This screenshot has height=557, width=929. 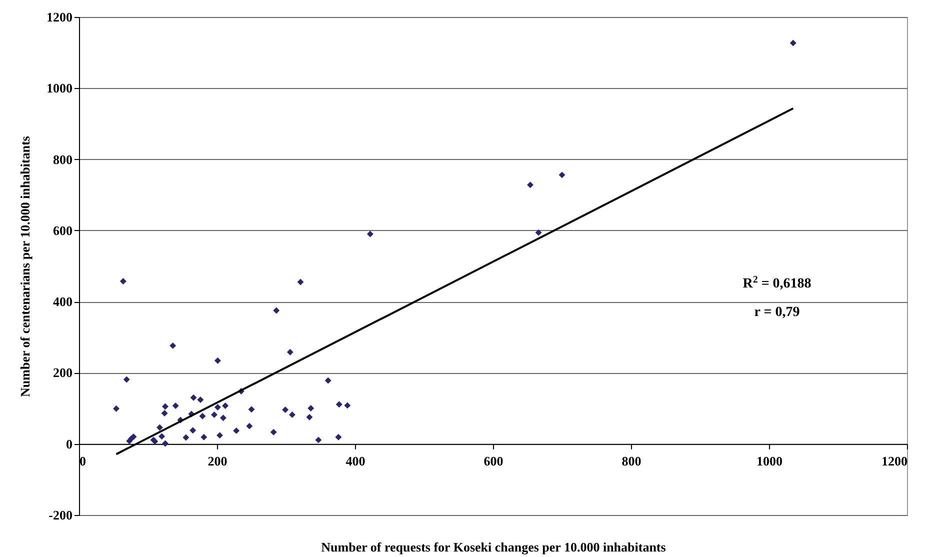 What do you see at coordinates (895, 460) in the screenshot?
I see `x-tick-label: 1200` at bounding box center [895, 460].